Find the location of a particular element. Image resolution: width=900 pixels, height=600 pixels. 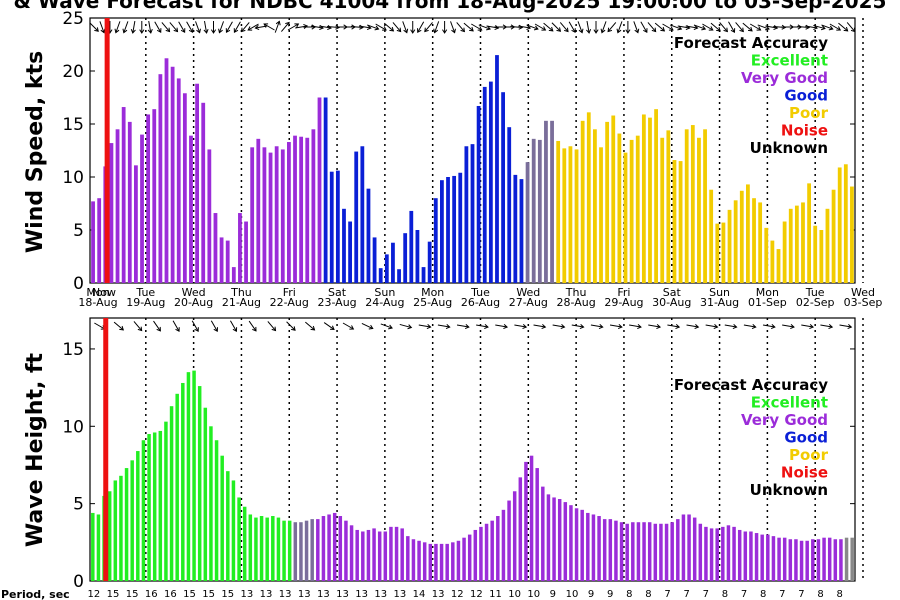

wave-ylabel: Wave Height, ft is located at coordinates (35, 449).